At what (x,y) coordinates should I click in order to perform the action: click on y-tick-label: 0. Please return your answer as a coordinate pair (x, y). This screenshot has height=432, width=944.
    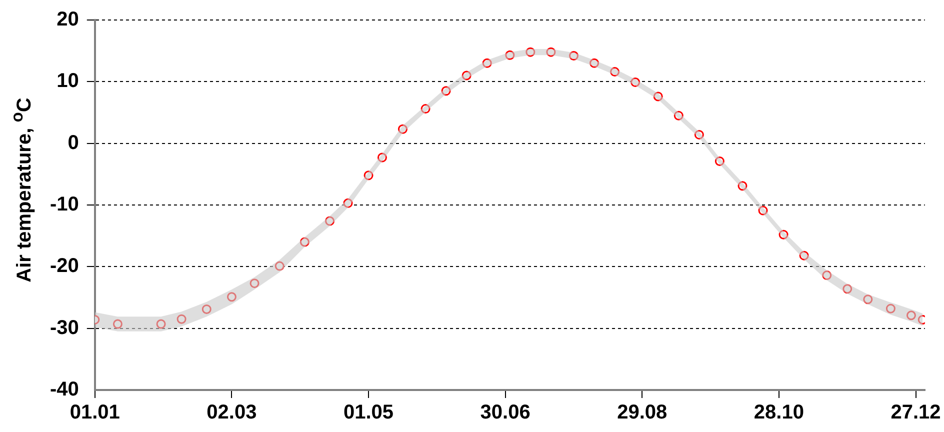
    Looking at the image, I should click on (73, 143).